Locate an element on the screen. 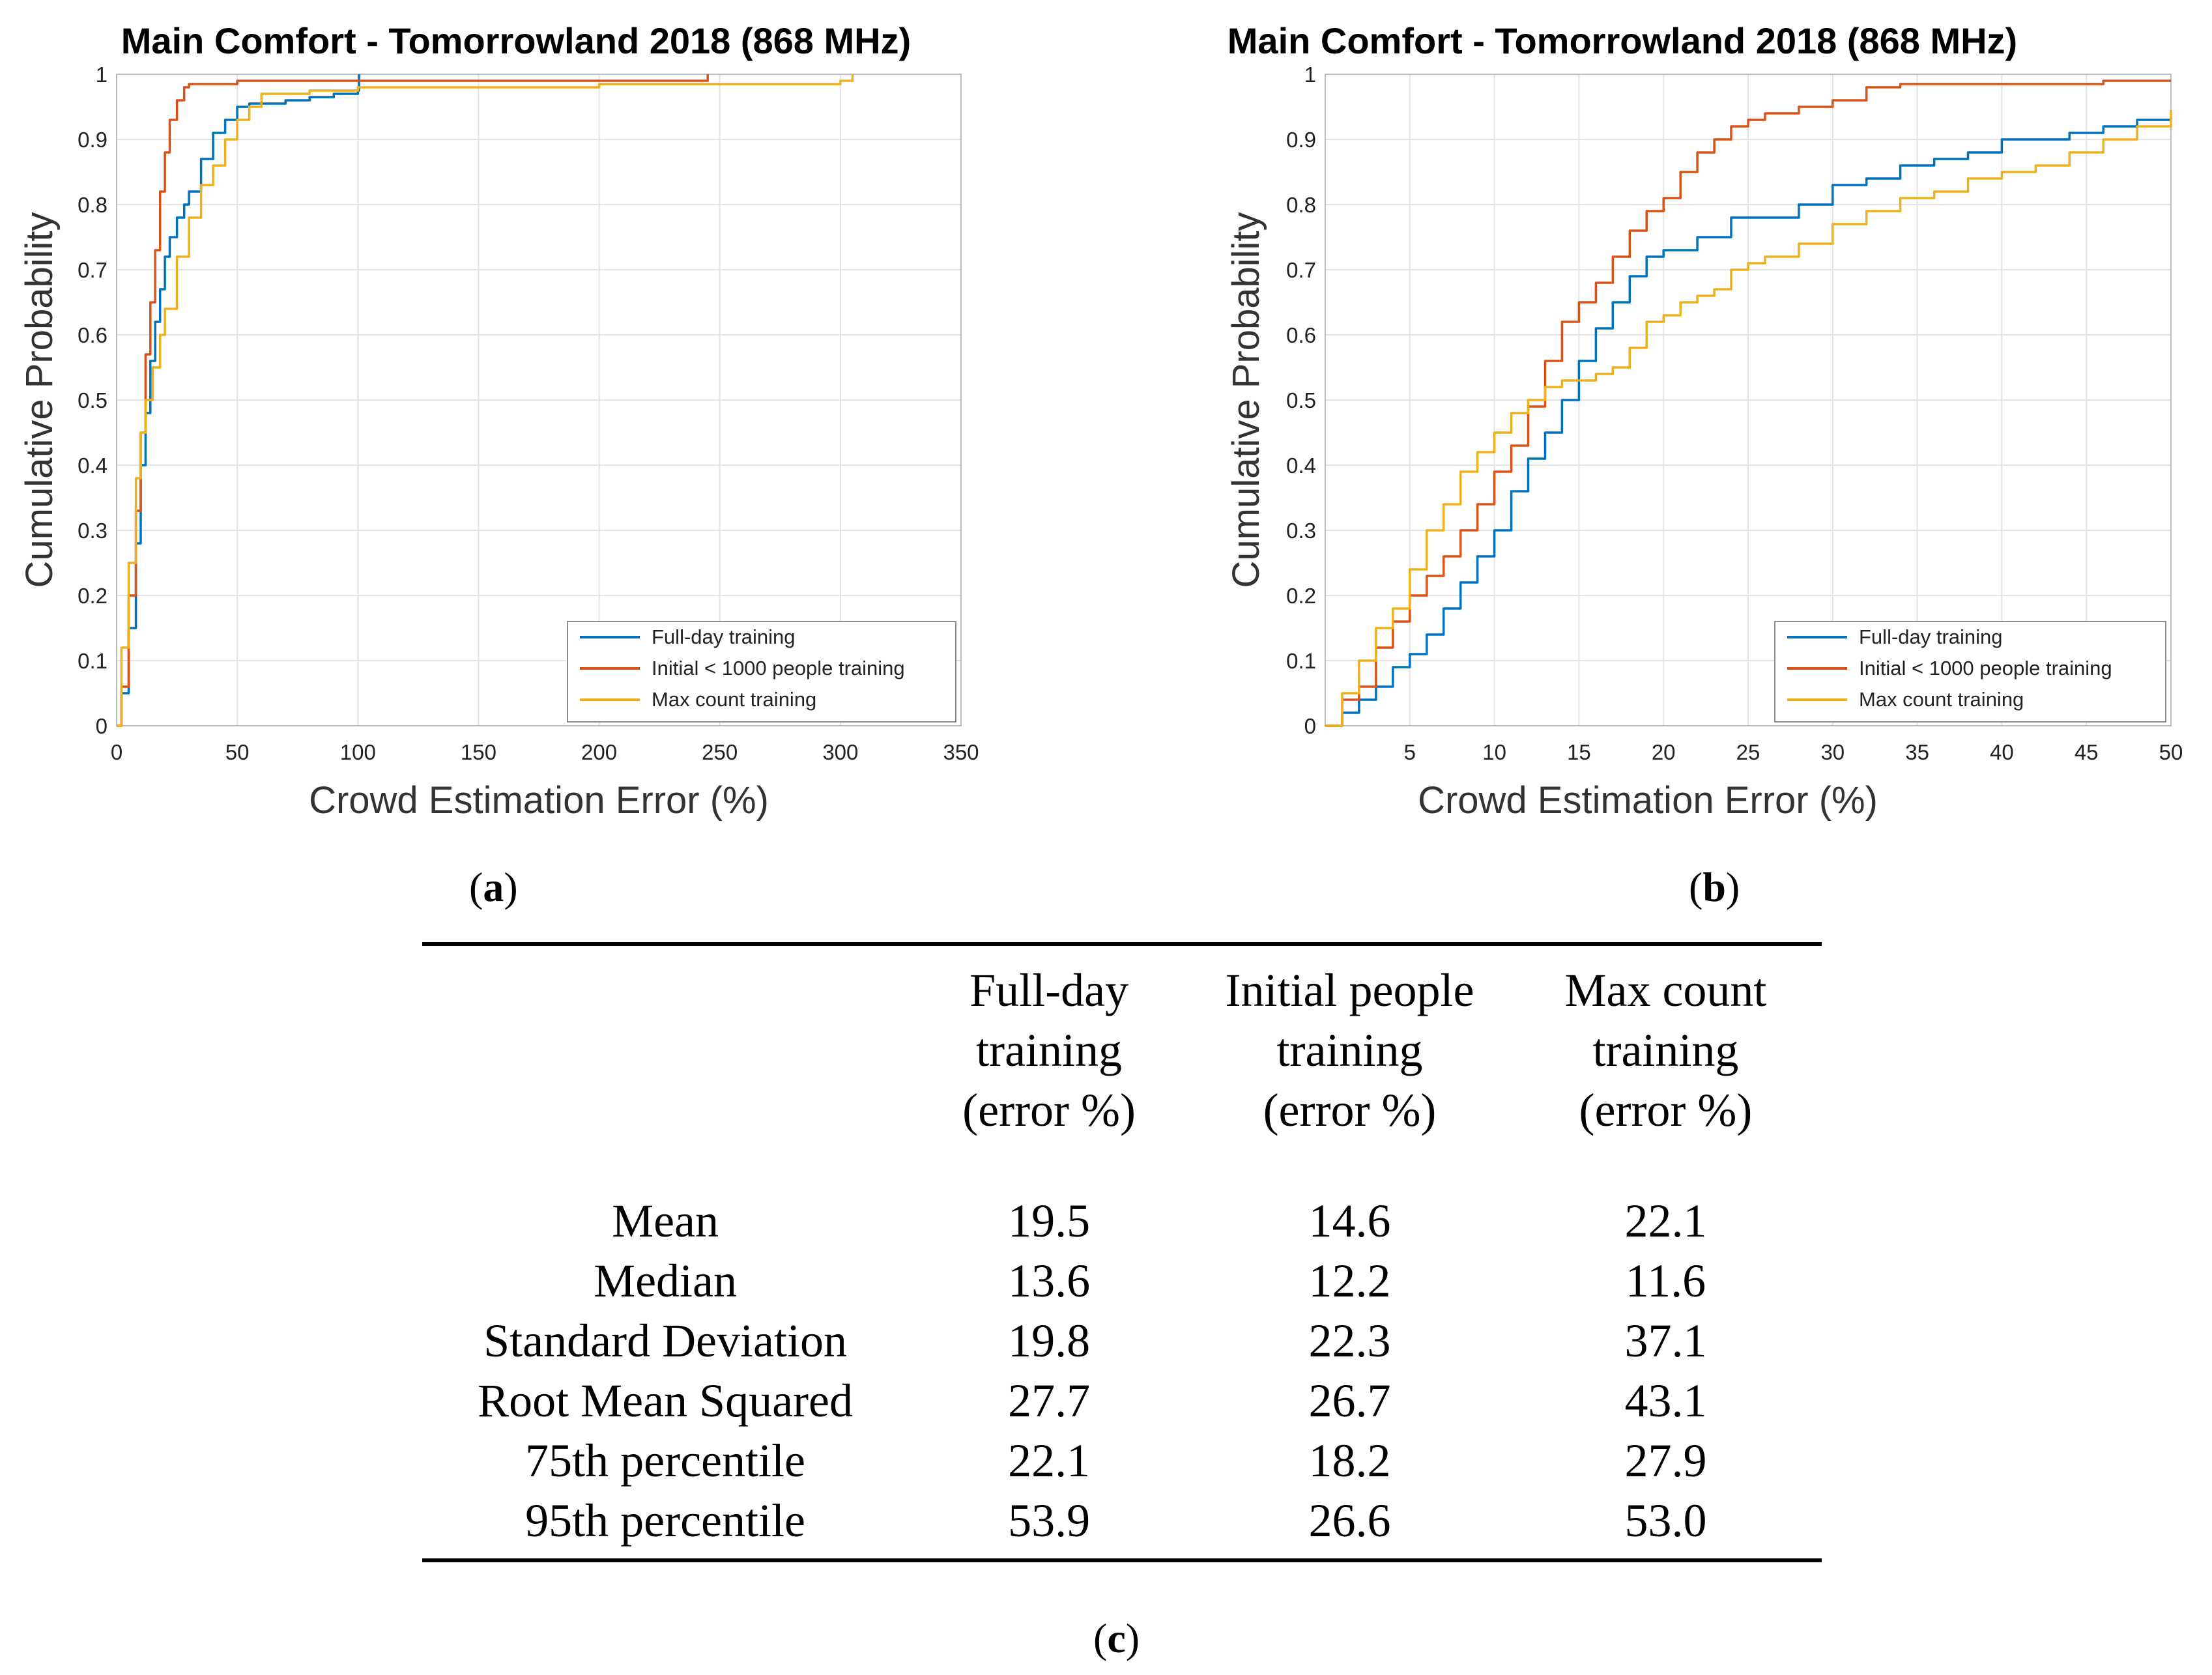  x-tick-label: 0 is located at coordinates (116, 752).